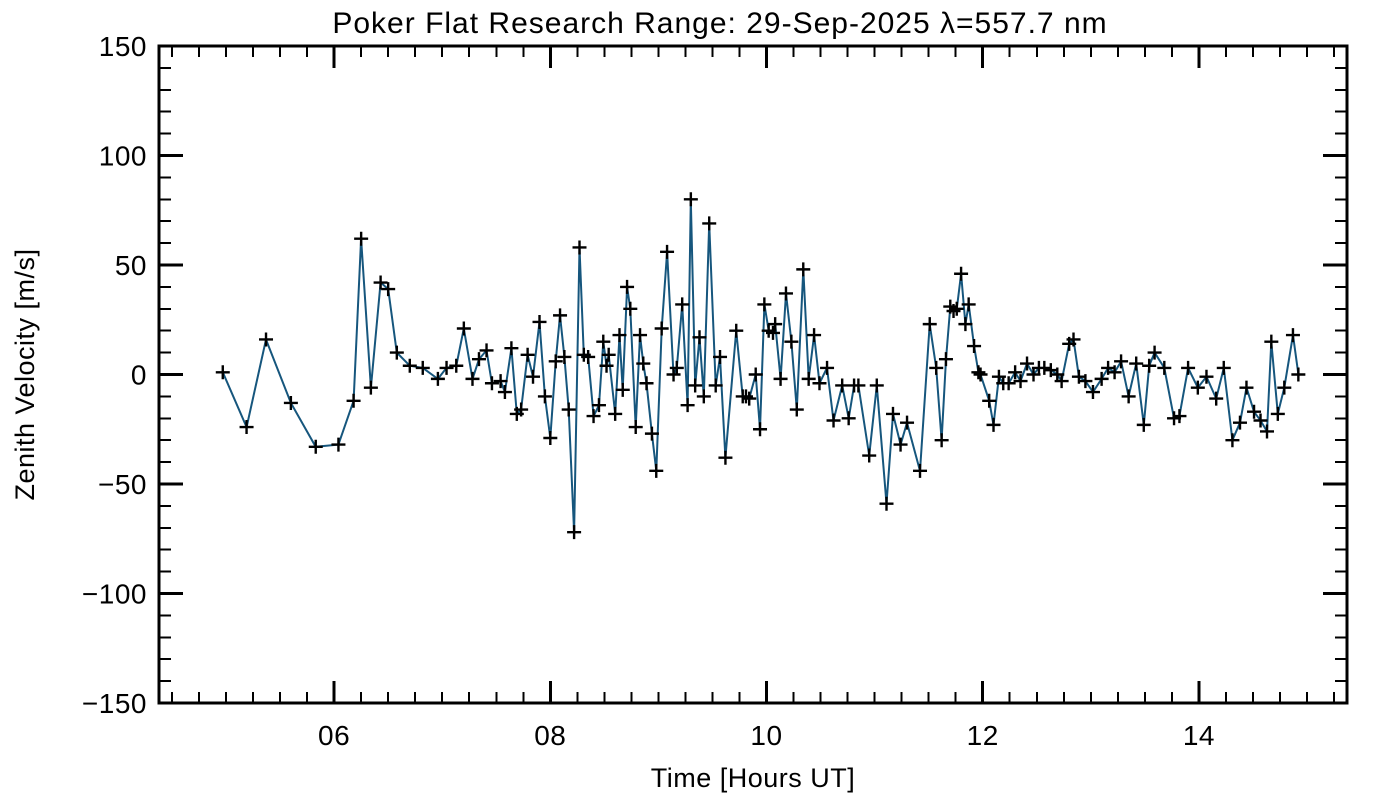 The height and width of the screenshot is (800, 1400). I want to click on y-tick-label: −50, so click(122, 484).